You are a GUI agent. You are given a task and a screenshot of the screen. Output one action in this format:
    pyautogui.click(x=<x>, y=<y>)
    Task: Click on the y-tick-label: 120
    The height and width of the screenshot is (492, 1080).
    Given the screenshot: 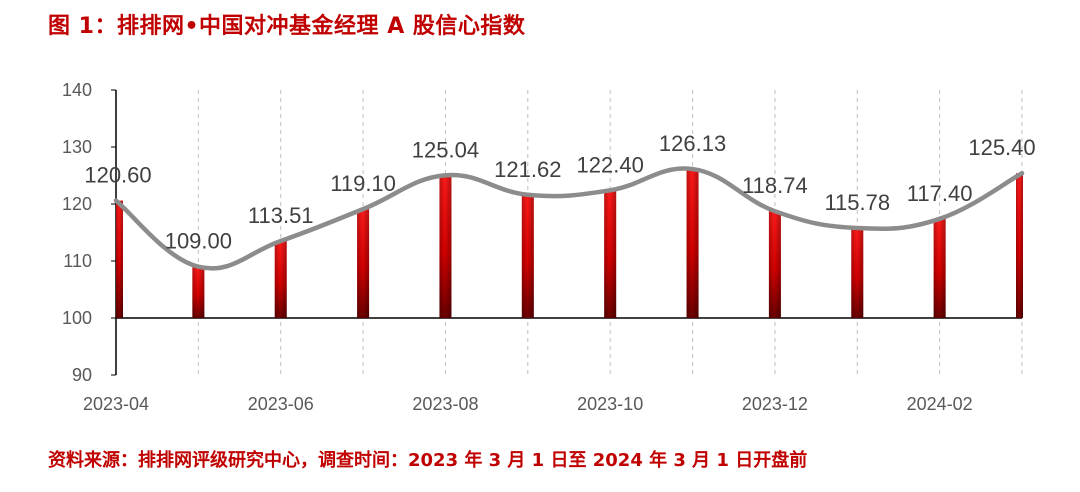 What is the action you would take?
    pyautogui.click(x=77, y=204)
    